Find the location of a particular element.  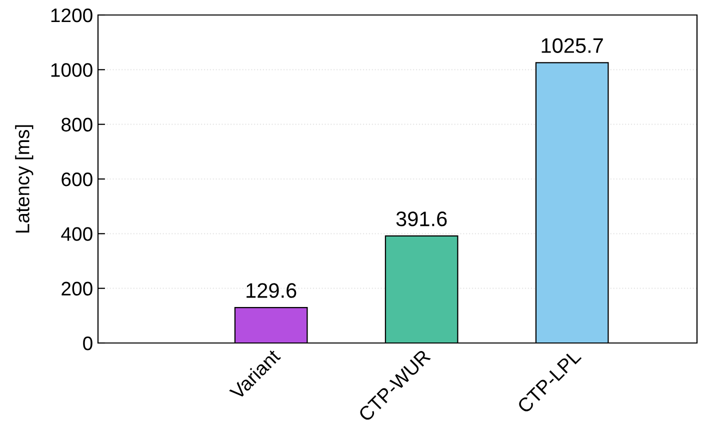

y-tick-label: 400 is located at coordinates (76, 234).